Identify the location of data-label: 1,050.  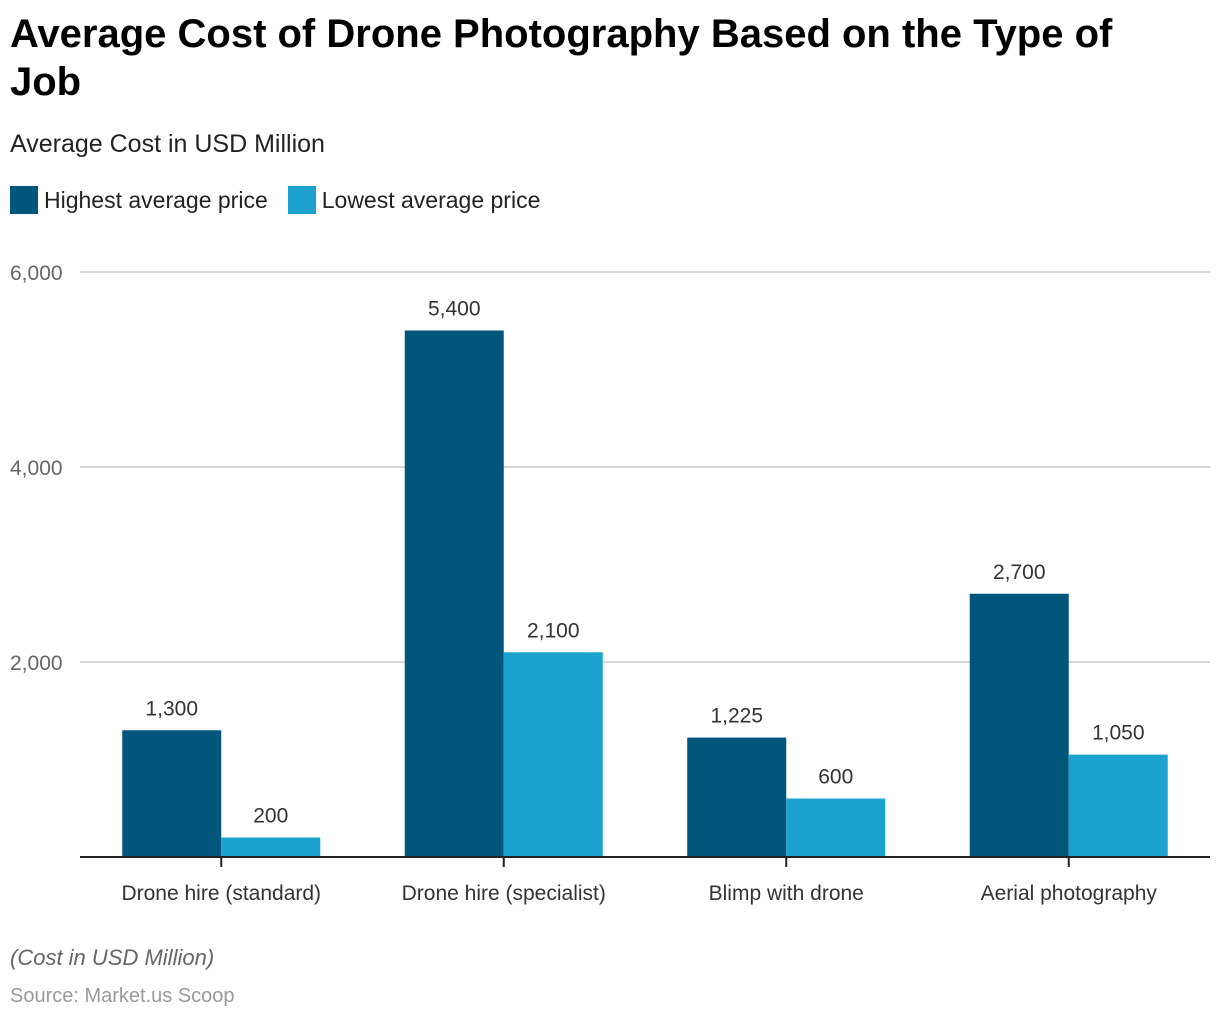
(1118, 733).